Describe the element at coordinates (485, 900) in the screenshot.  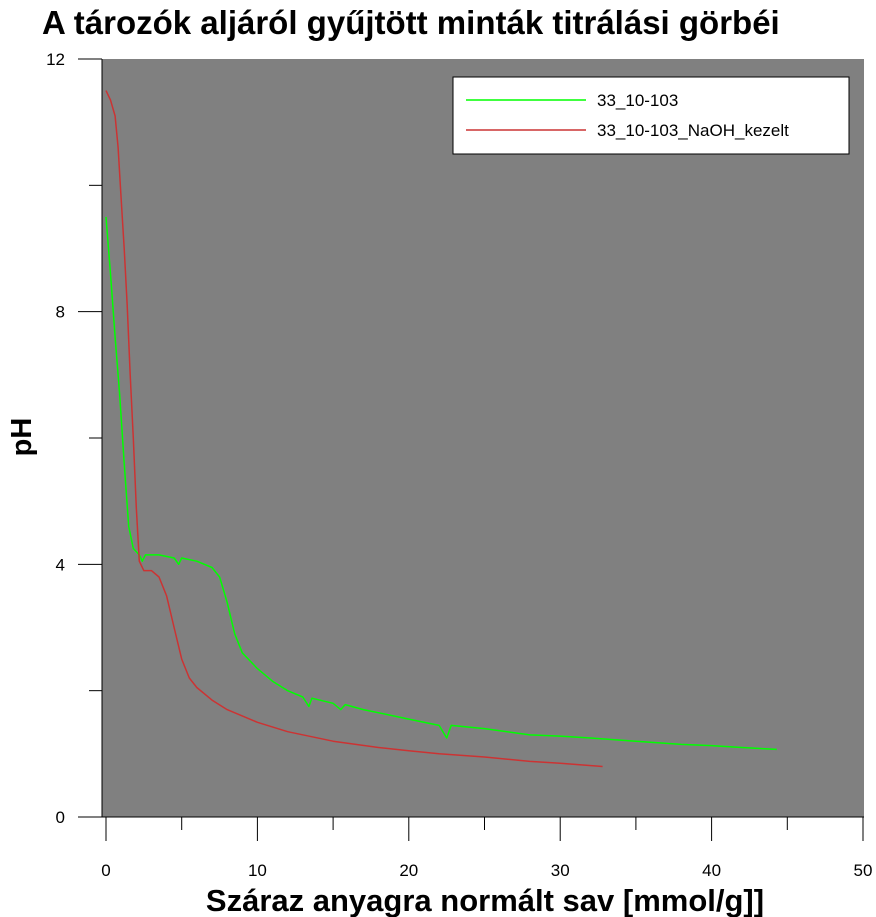
I see `x-axis-title: Száraz anyagra normált sav [mmol/g]]` at that location.